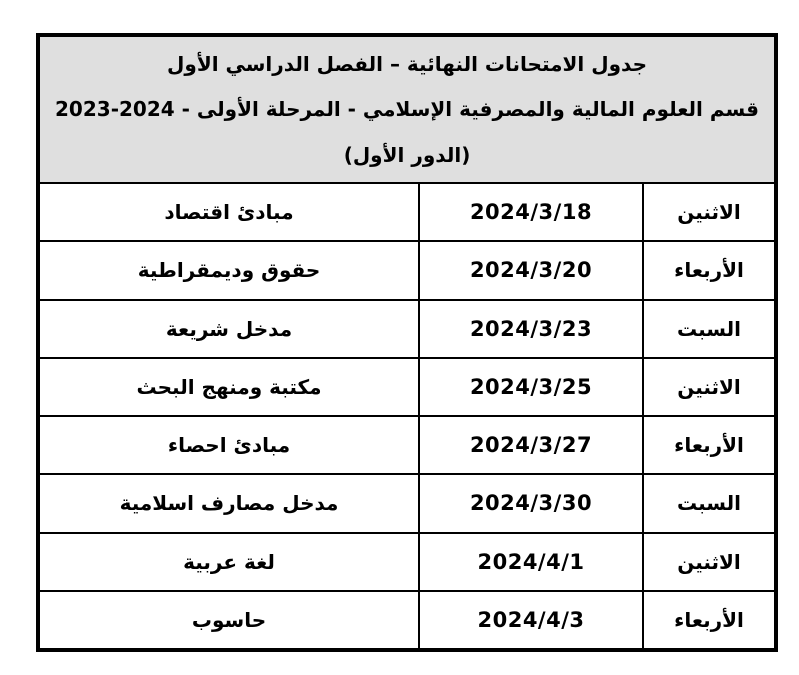 The image size is (799, 675). What do you see at coordinates (407, 387) in the screenshot?
I see `table-row: الاثنين 2024/3/25 مكتبة ومنهج البحث` at bounding box center [407, 387].